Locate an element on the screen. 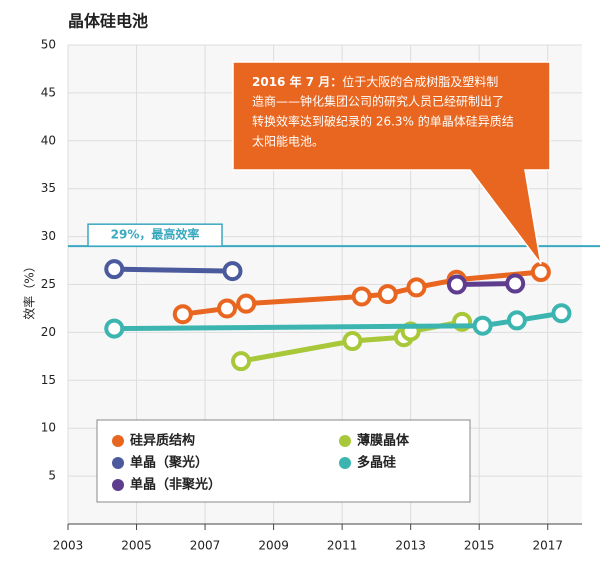  annotation-line: 太阳能电池。 is located at coordinates (288, 141).